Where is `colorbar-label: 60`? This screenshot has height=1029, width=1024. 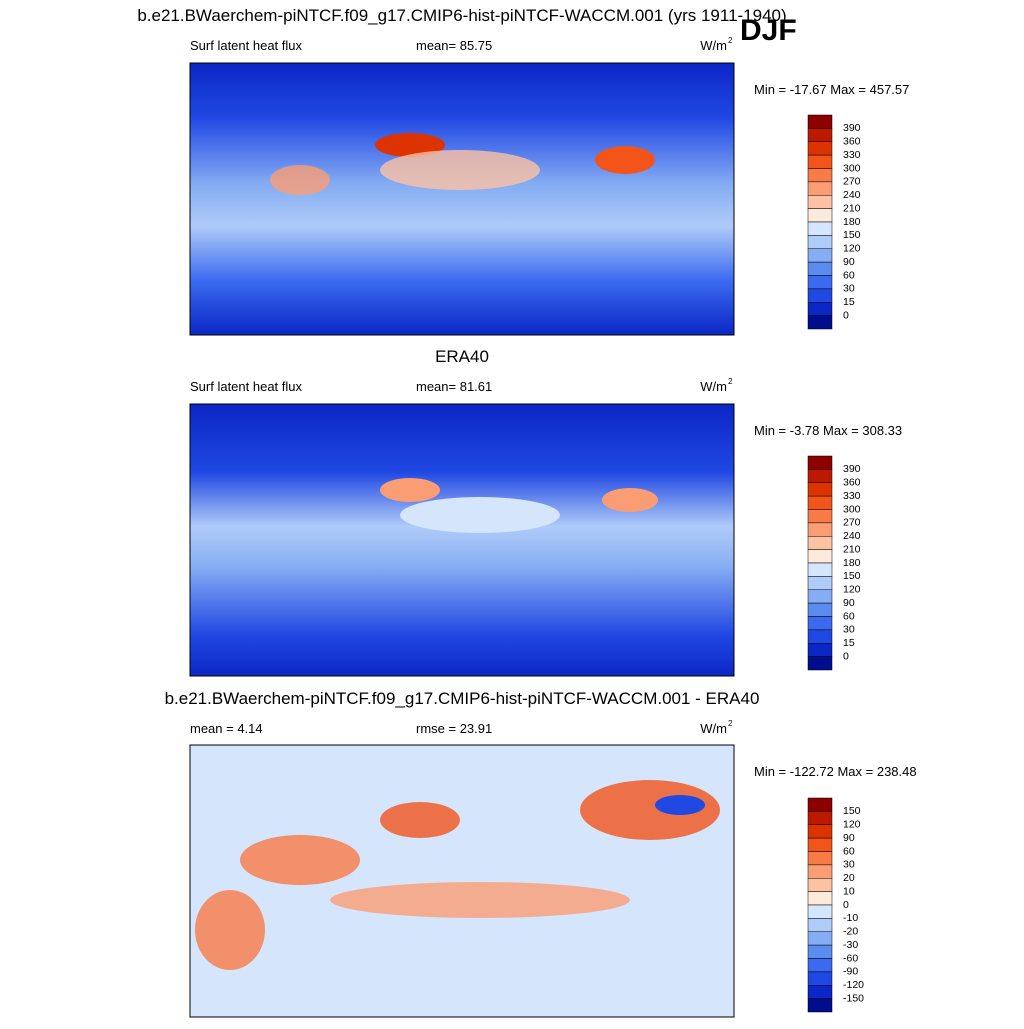 colorbar-label: 60 is located at coordinates (849, 275).